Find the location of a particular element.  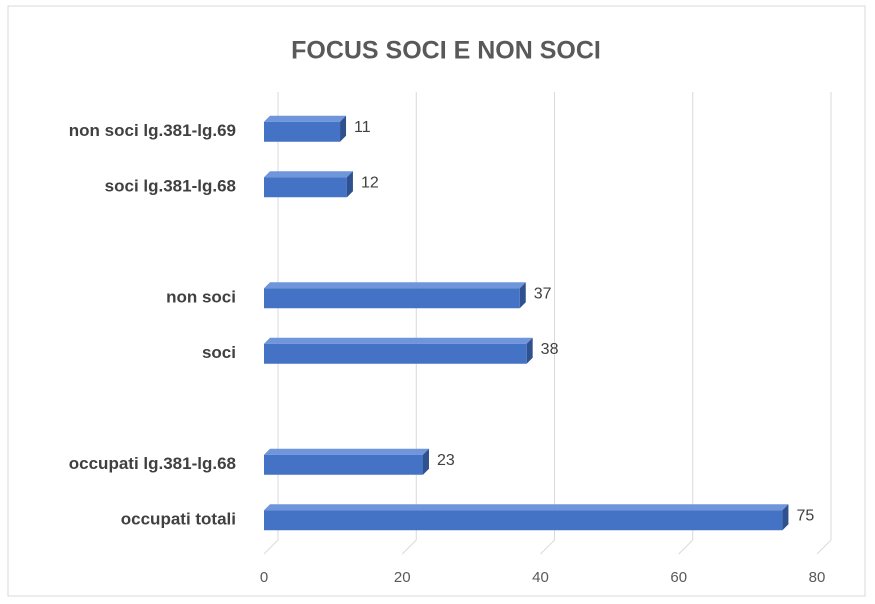

value-label: 38 is located at coordinates (550, 349).